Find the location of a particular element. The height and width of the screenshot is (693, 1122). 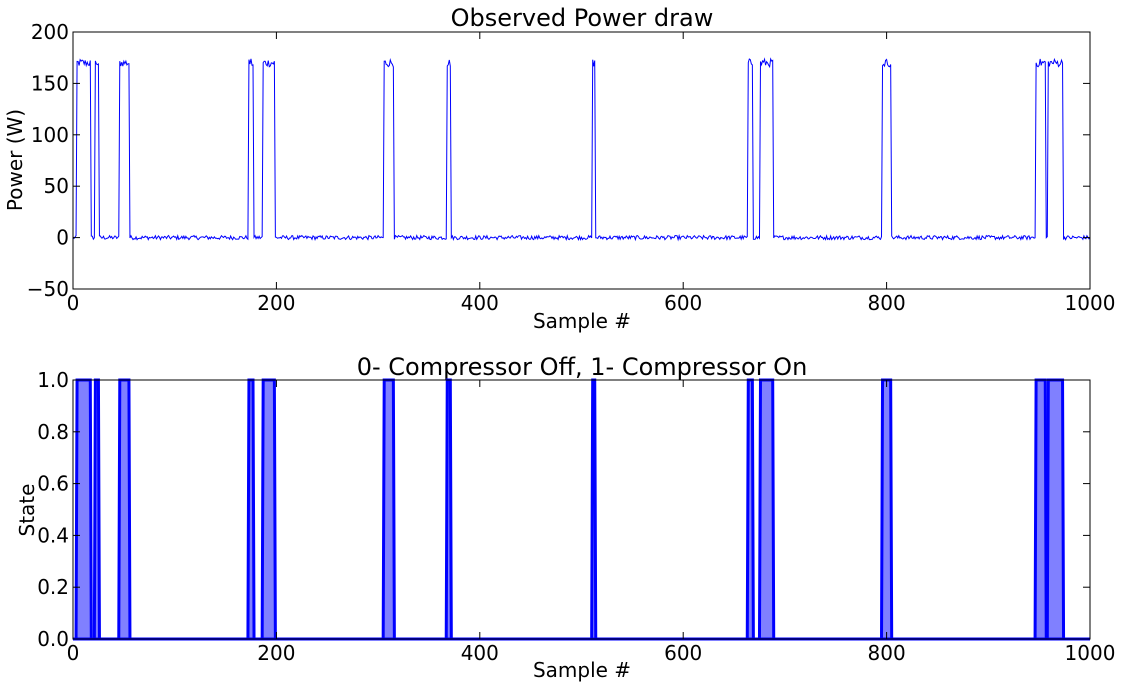

state-xtick-label: 400 is located at coordinates (480, 653).